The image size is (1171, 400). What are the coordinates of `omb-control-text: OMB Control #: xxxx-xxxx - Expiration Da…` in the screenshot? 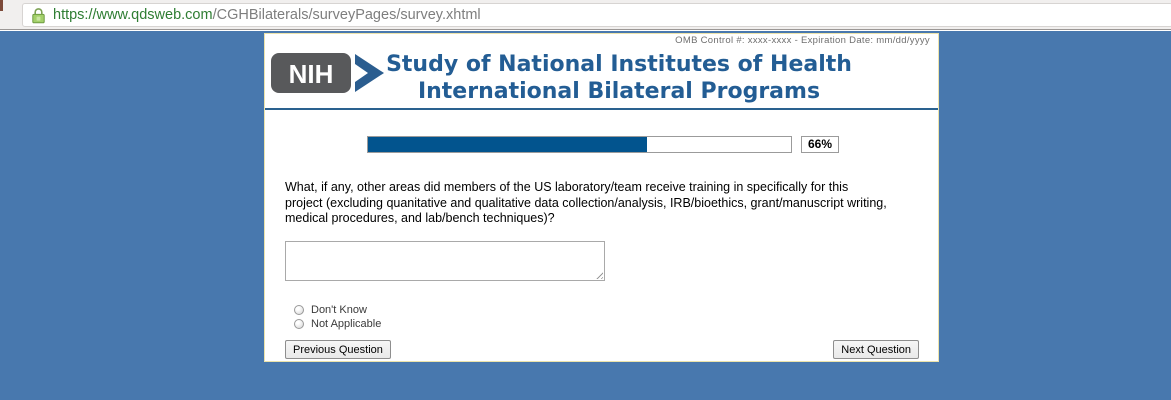 It's located at (802, 40).